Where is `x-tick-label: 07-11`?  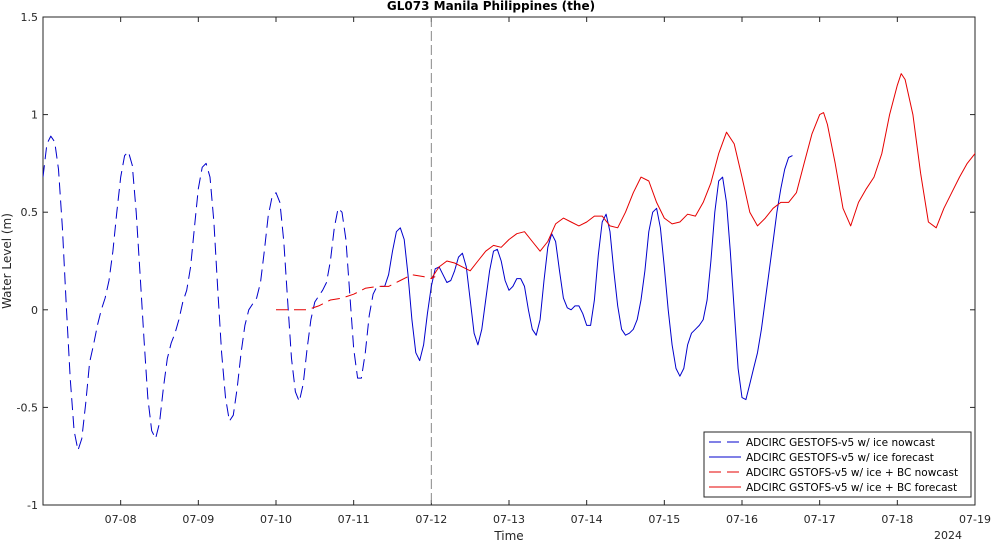
x-tick-label: 07-11 is located at coordinates (354, 519).